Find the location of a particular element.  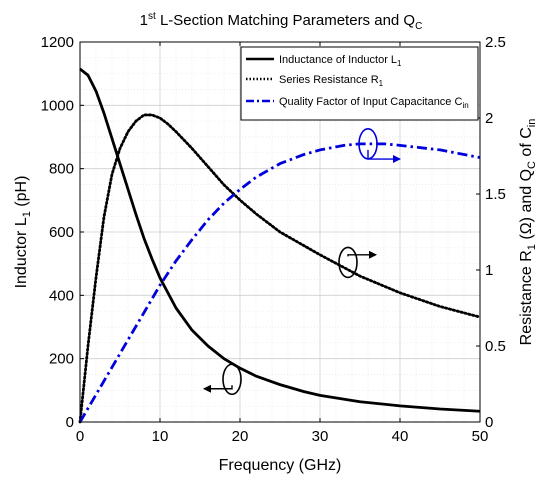

x-tick-label: 30 is located at coordinates (320, 436).